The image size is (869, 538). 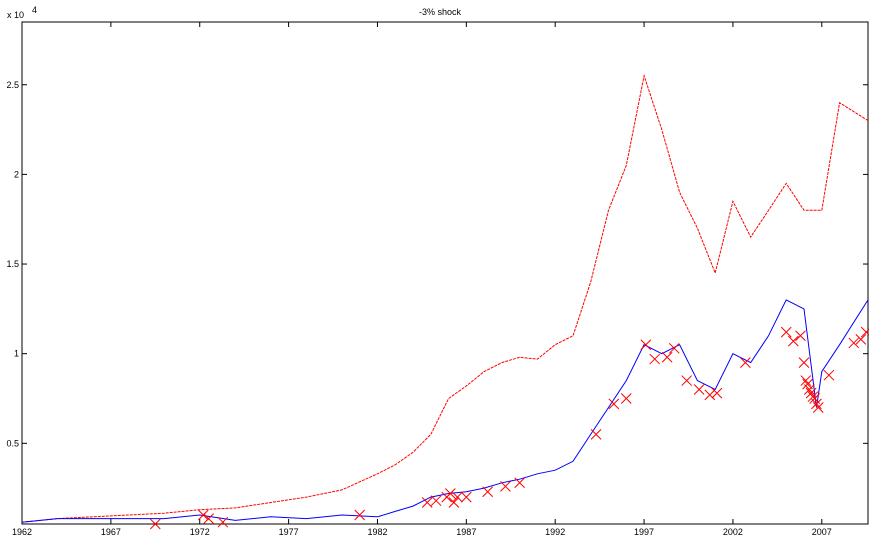 I want to click on x-tick-label: 2007, so click(x=822, y=532).